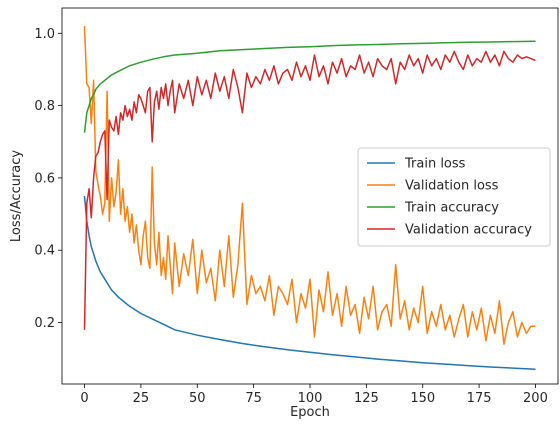  Describe the element at coordinates (44, 106) in the screenshot. I see `y-tick-label: 0.8` at that location.